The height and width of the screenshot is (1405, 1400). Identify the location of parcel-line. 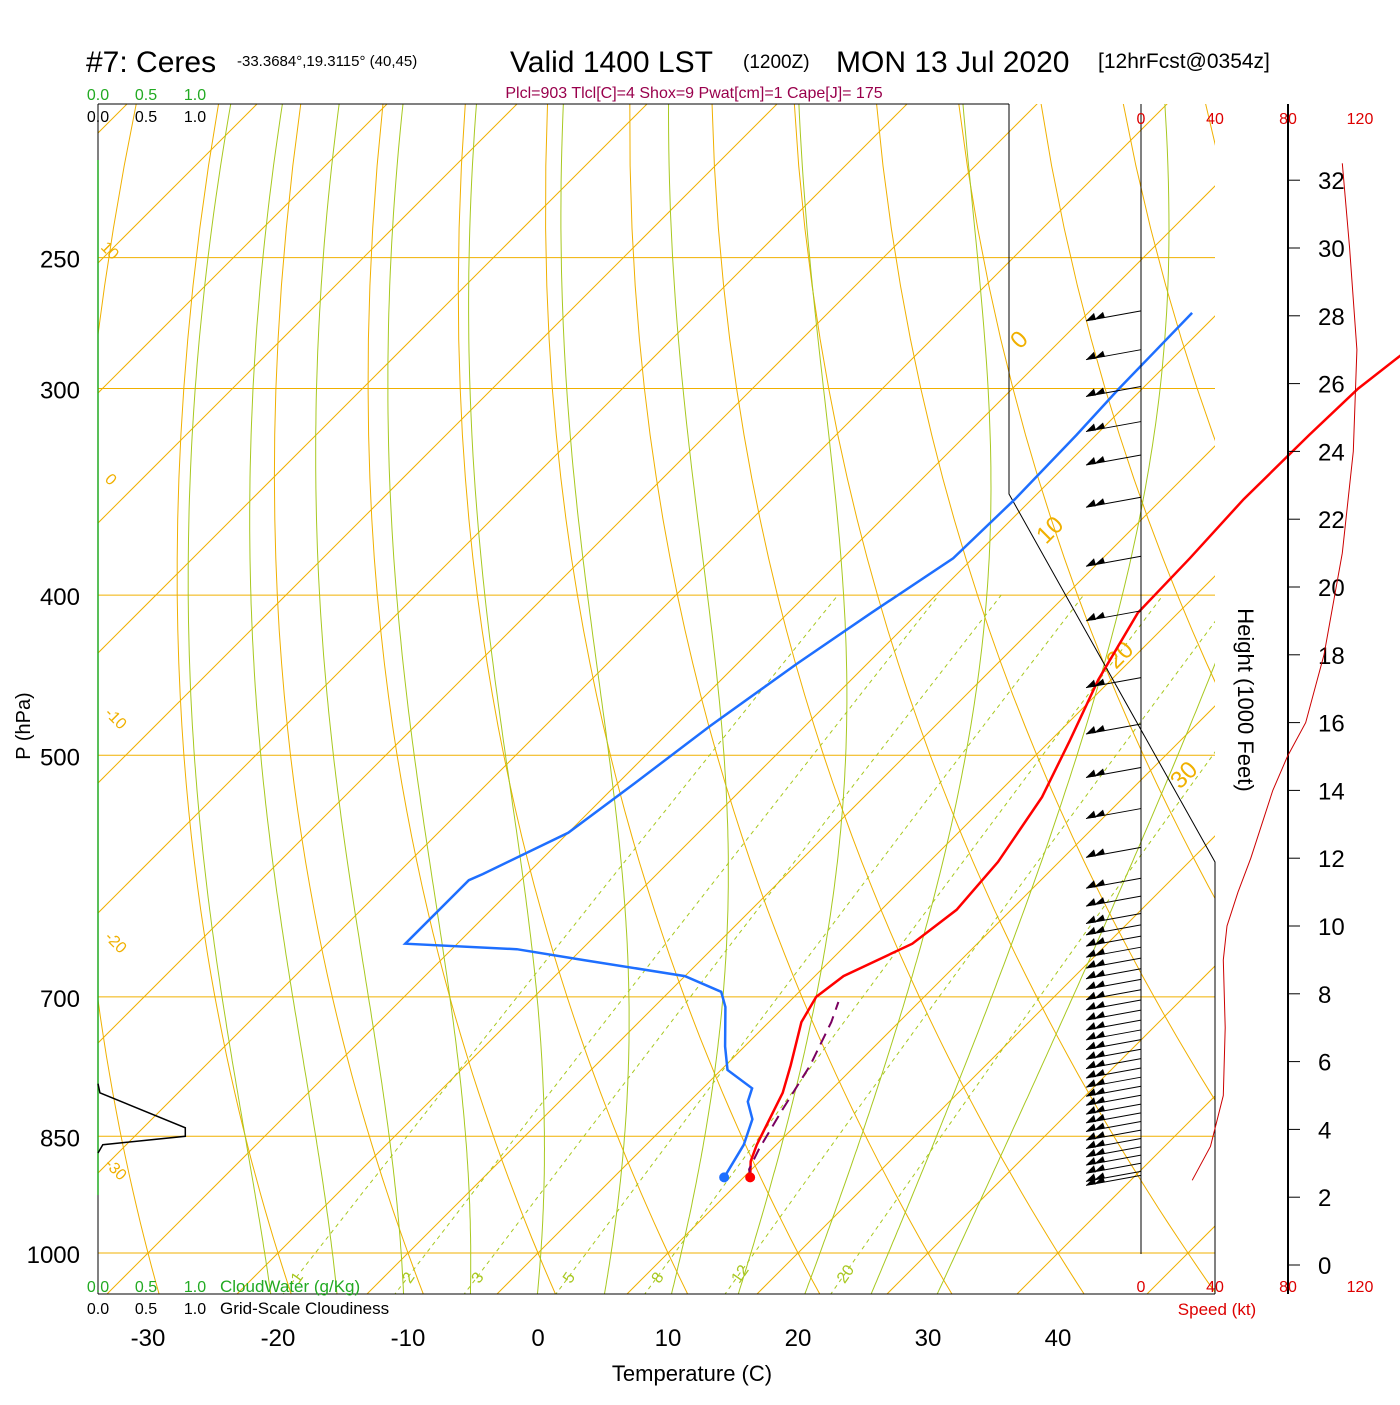
(794, 1089).